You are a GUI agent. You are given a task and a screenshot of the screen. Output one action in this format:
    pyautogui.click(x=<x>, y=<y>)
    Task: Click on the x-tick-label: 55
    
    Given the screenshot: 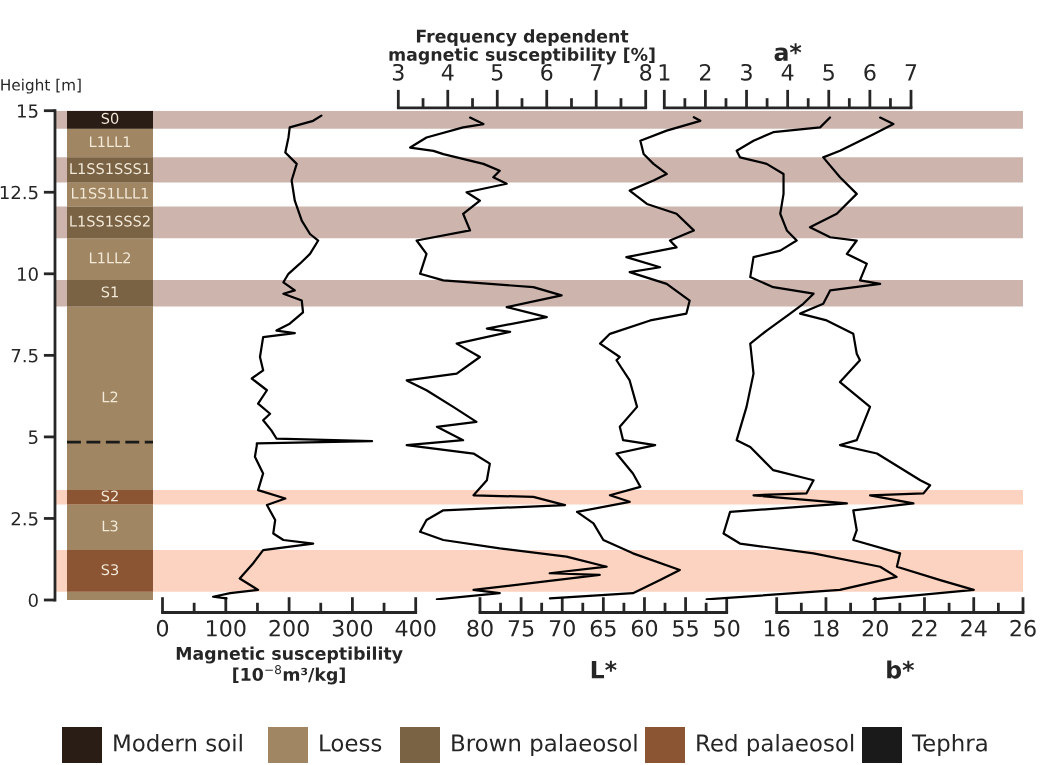 What is the action you would take?
    pyautogui.click(x=685, y=628)
    